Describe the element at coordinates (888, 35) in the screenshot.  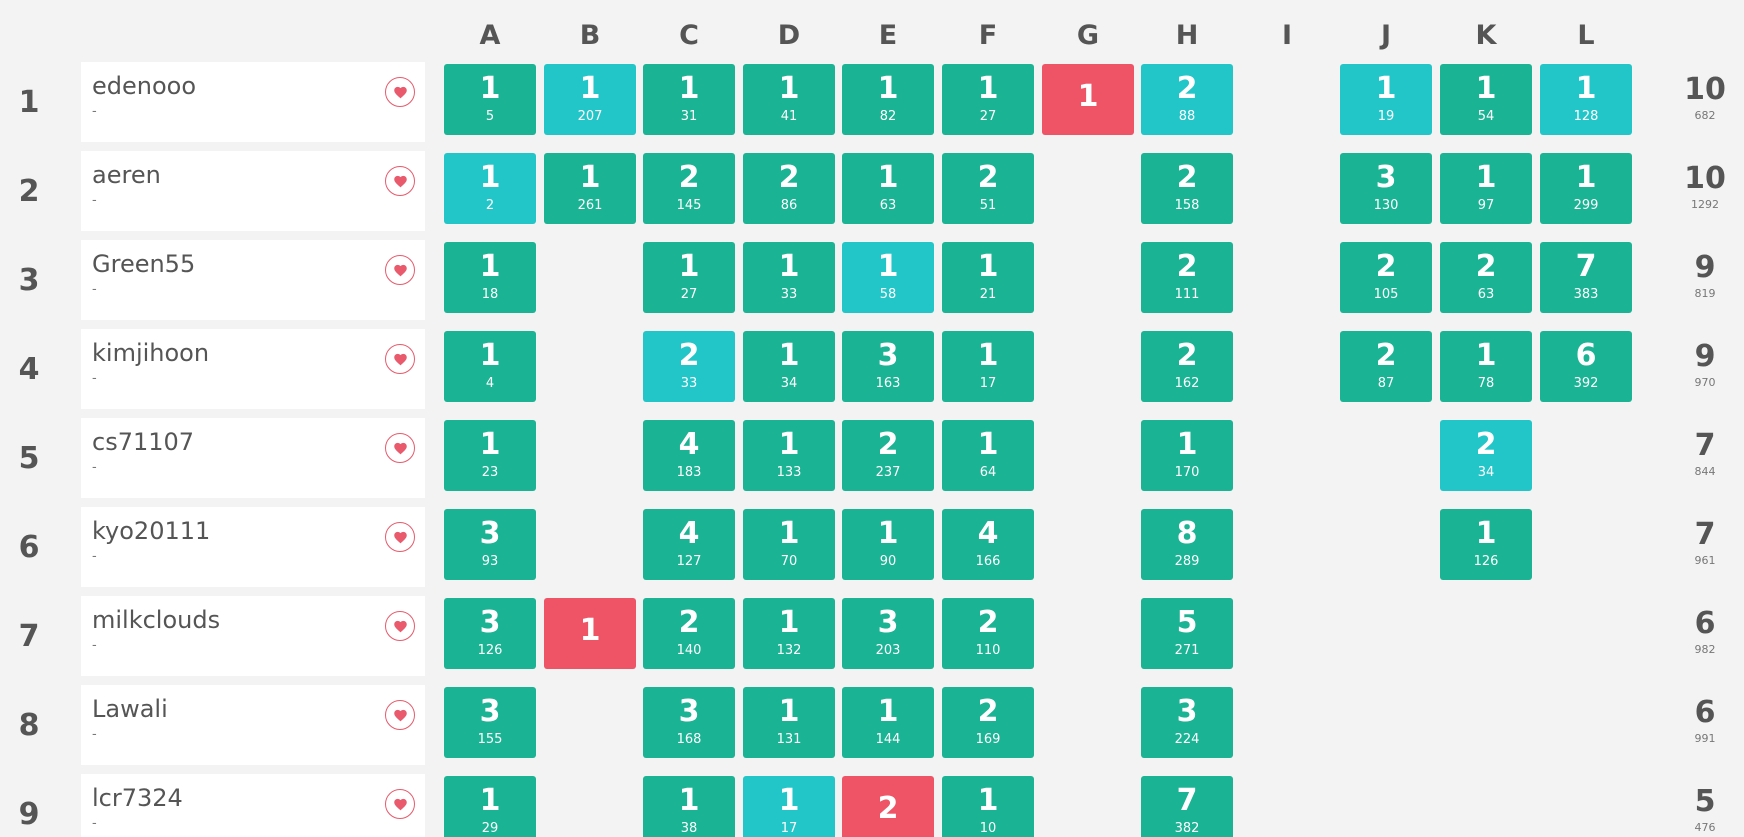
I see `column-header-e: E` at that location.